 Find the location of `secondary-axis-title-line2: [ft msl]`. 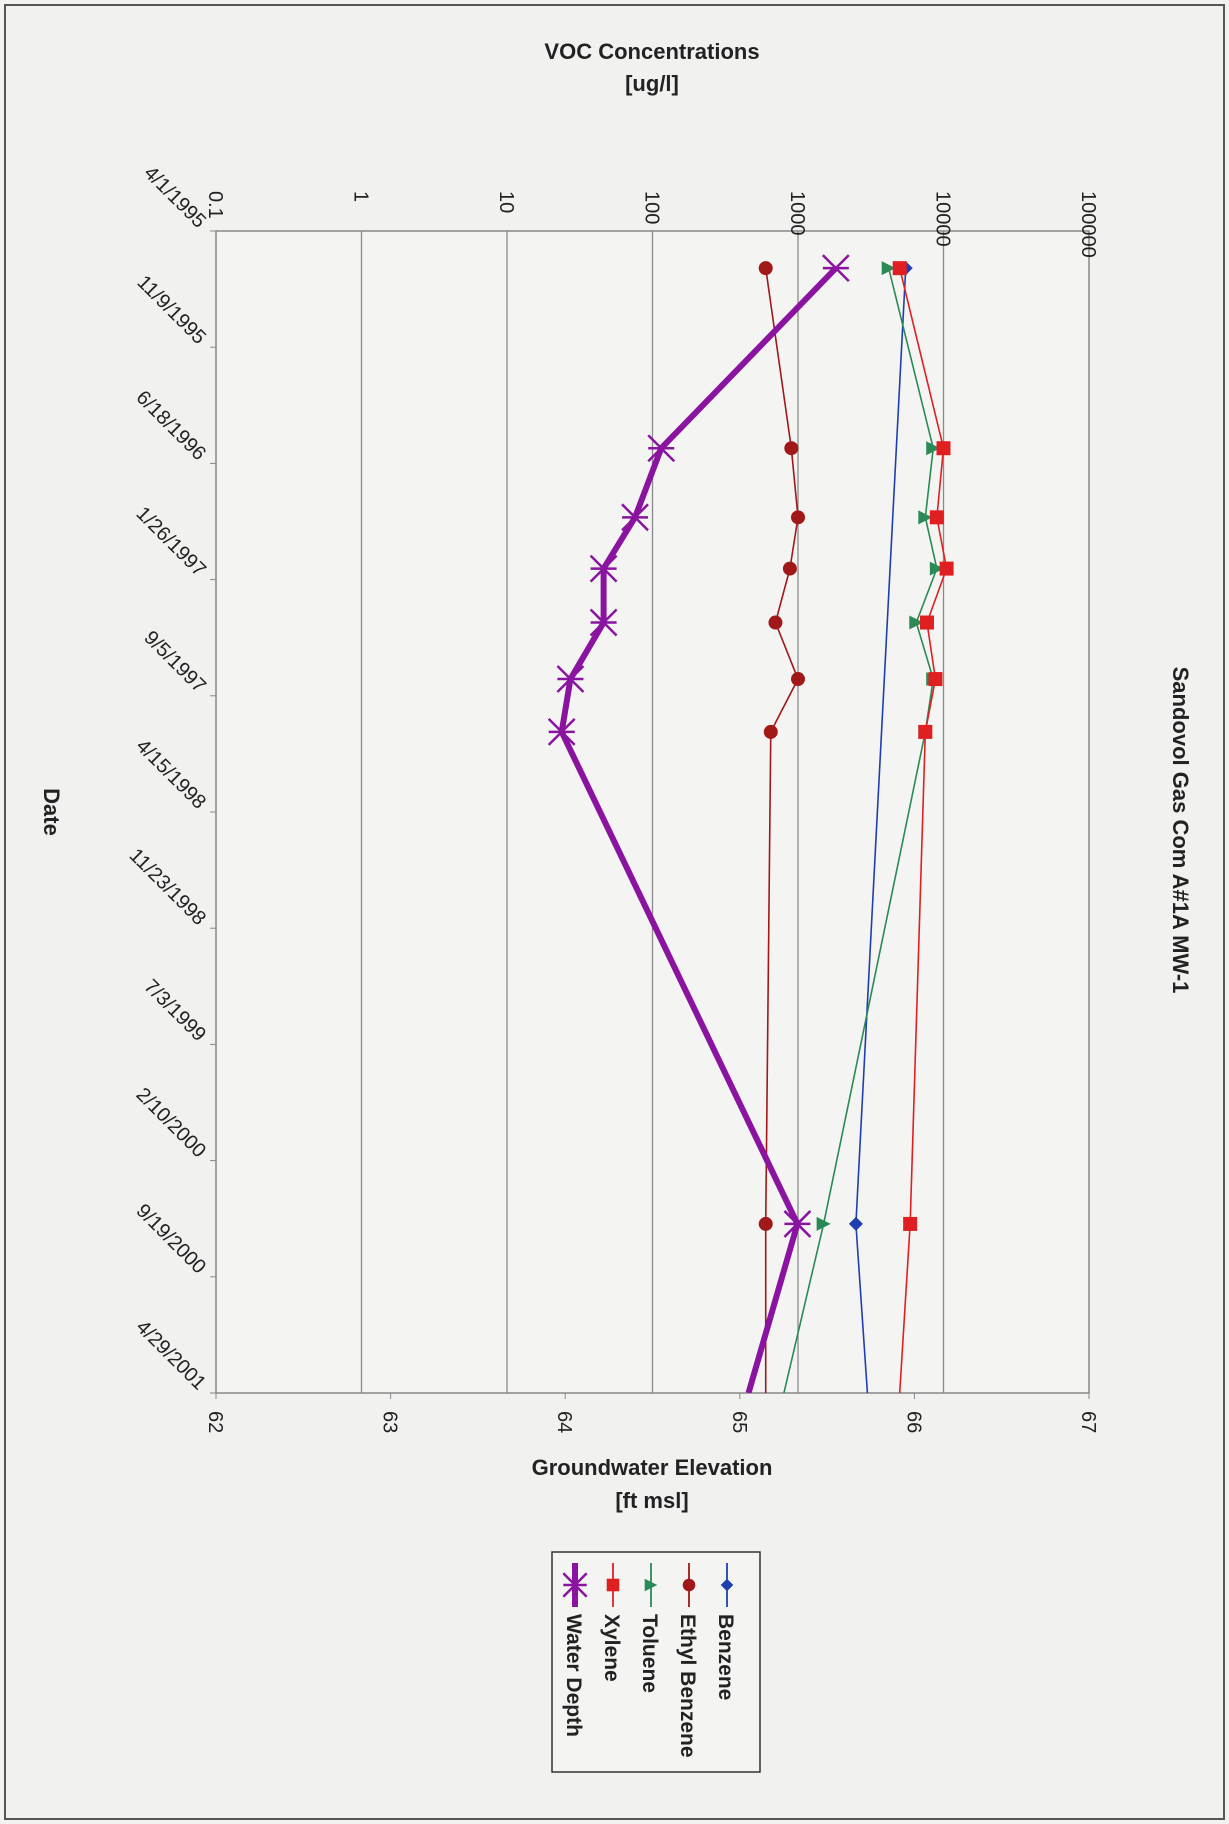

secondary-axis-title-line2: [ft msl] is located at coordinates (651, 1500).